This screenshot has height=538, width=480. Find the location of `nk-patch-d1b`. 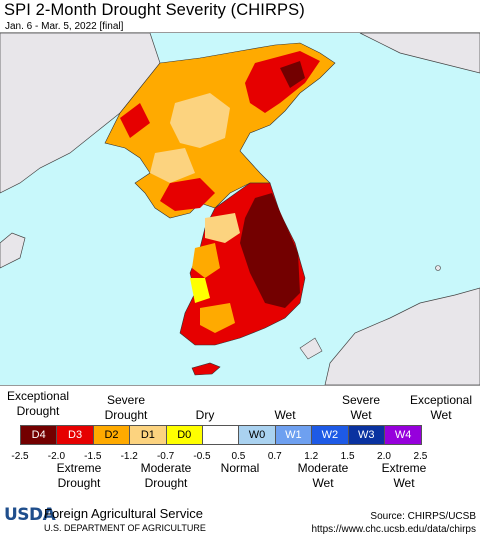

nk-patch-d1b is located at coordinates (172, 165).